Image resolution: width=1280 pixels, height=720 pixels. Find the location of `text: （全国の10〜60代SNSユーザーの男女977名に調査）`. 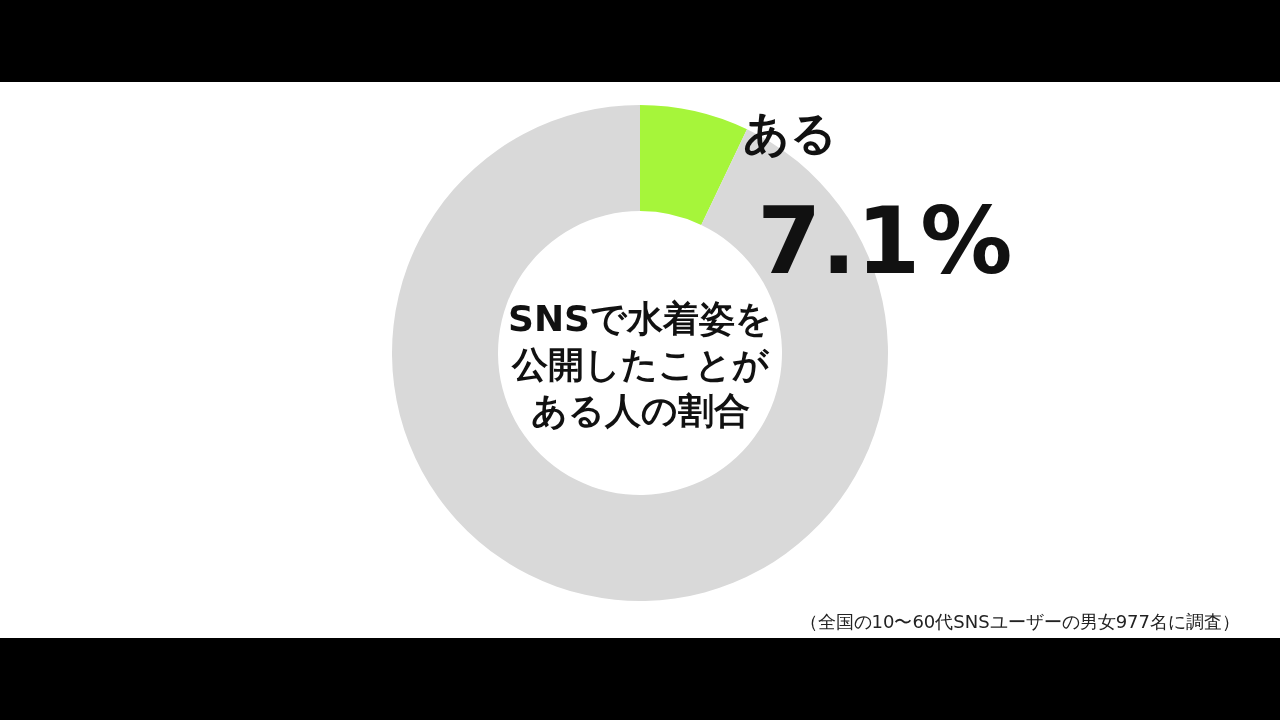

text: （全国の10〜60代SNSユーザーの男女977名に調査） is located at coordinates (1019, 621).